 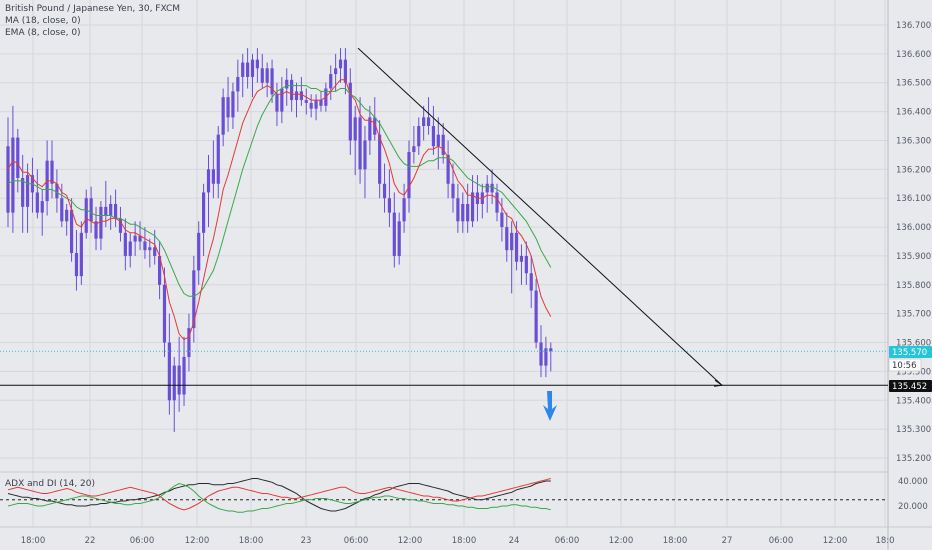 What do you see at coordinates (913, 199) in the screenshot?
I see `price-tick-label: 136.100` at bounding box center [913, 199].